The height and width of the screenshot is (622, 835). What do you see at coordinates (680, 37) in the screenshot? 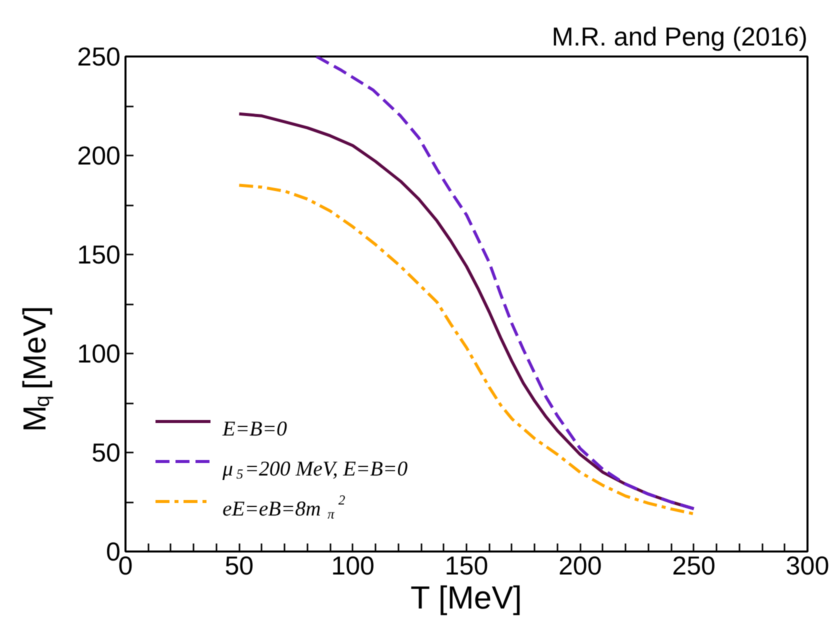
I see `chart-title: M.R. and Peng (2016)` at bounding box center [680, 37].